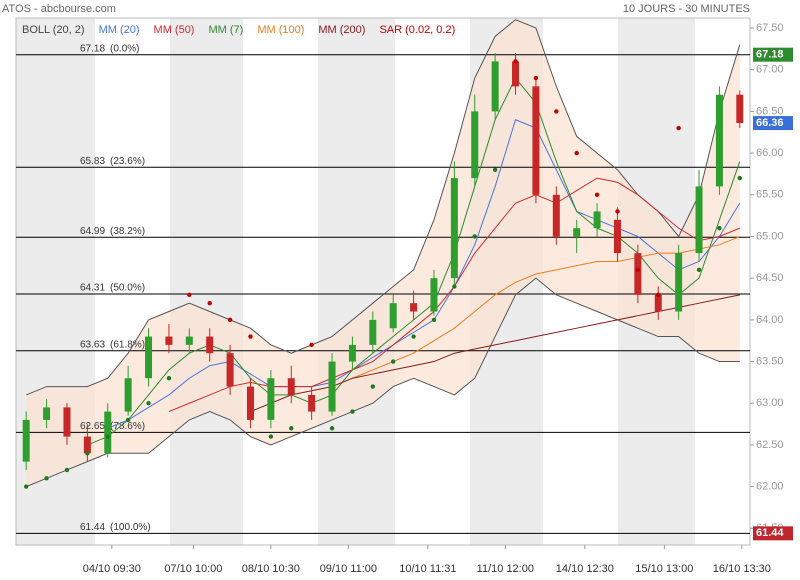 The height and width of the screenshot is (580, 800). Describe the element at coordinates (92, 527) in the screenshot. I see `fib-label: 61.44` at that location.